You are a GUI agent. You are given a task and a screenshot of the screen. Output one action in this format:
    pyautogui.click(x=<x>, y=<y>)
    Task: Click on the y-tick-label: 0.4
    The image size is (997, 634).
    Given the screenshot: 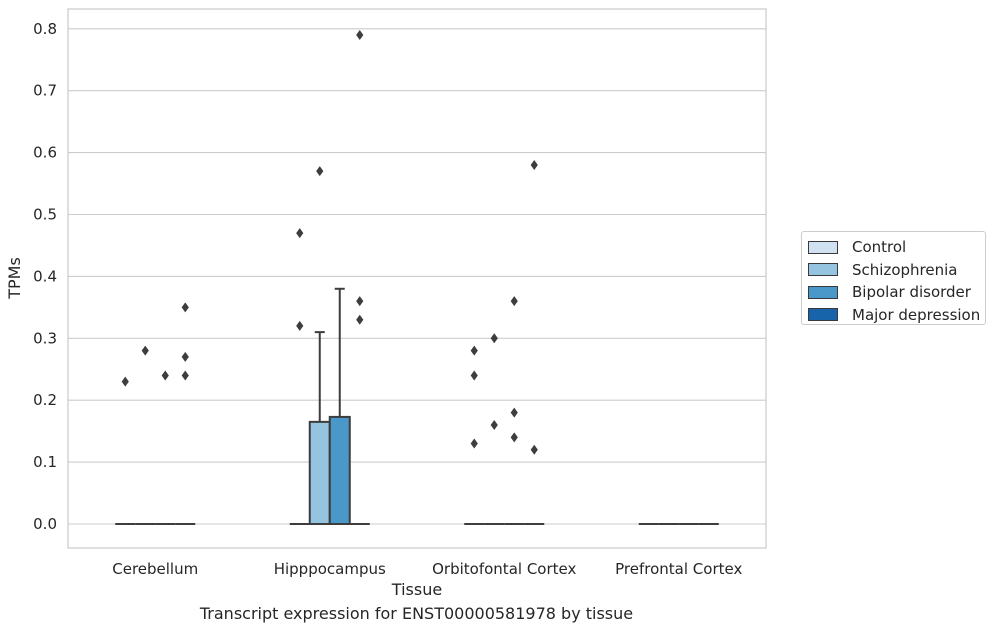 What is the action you would take?
    pyautogui.click(x=45, y=276)
    